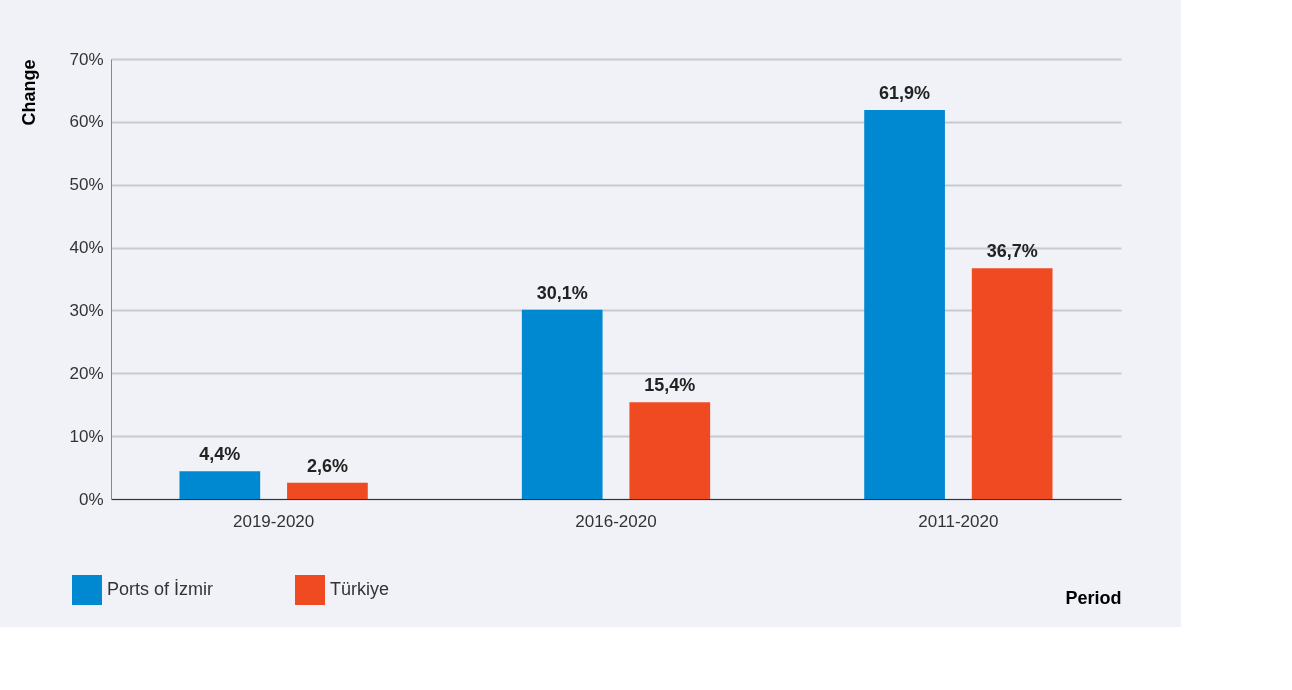 The image size is (1292, 690). Describe the element at coordinates (86, 185) in the screenshot. I see `y-tick-label: 50%` at that location.